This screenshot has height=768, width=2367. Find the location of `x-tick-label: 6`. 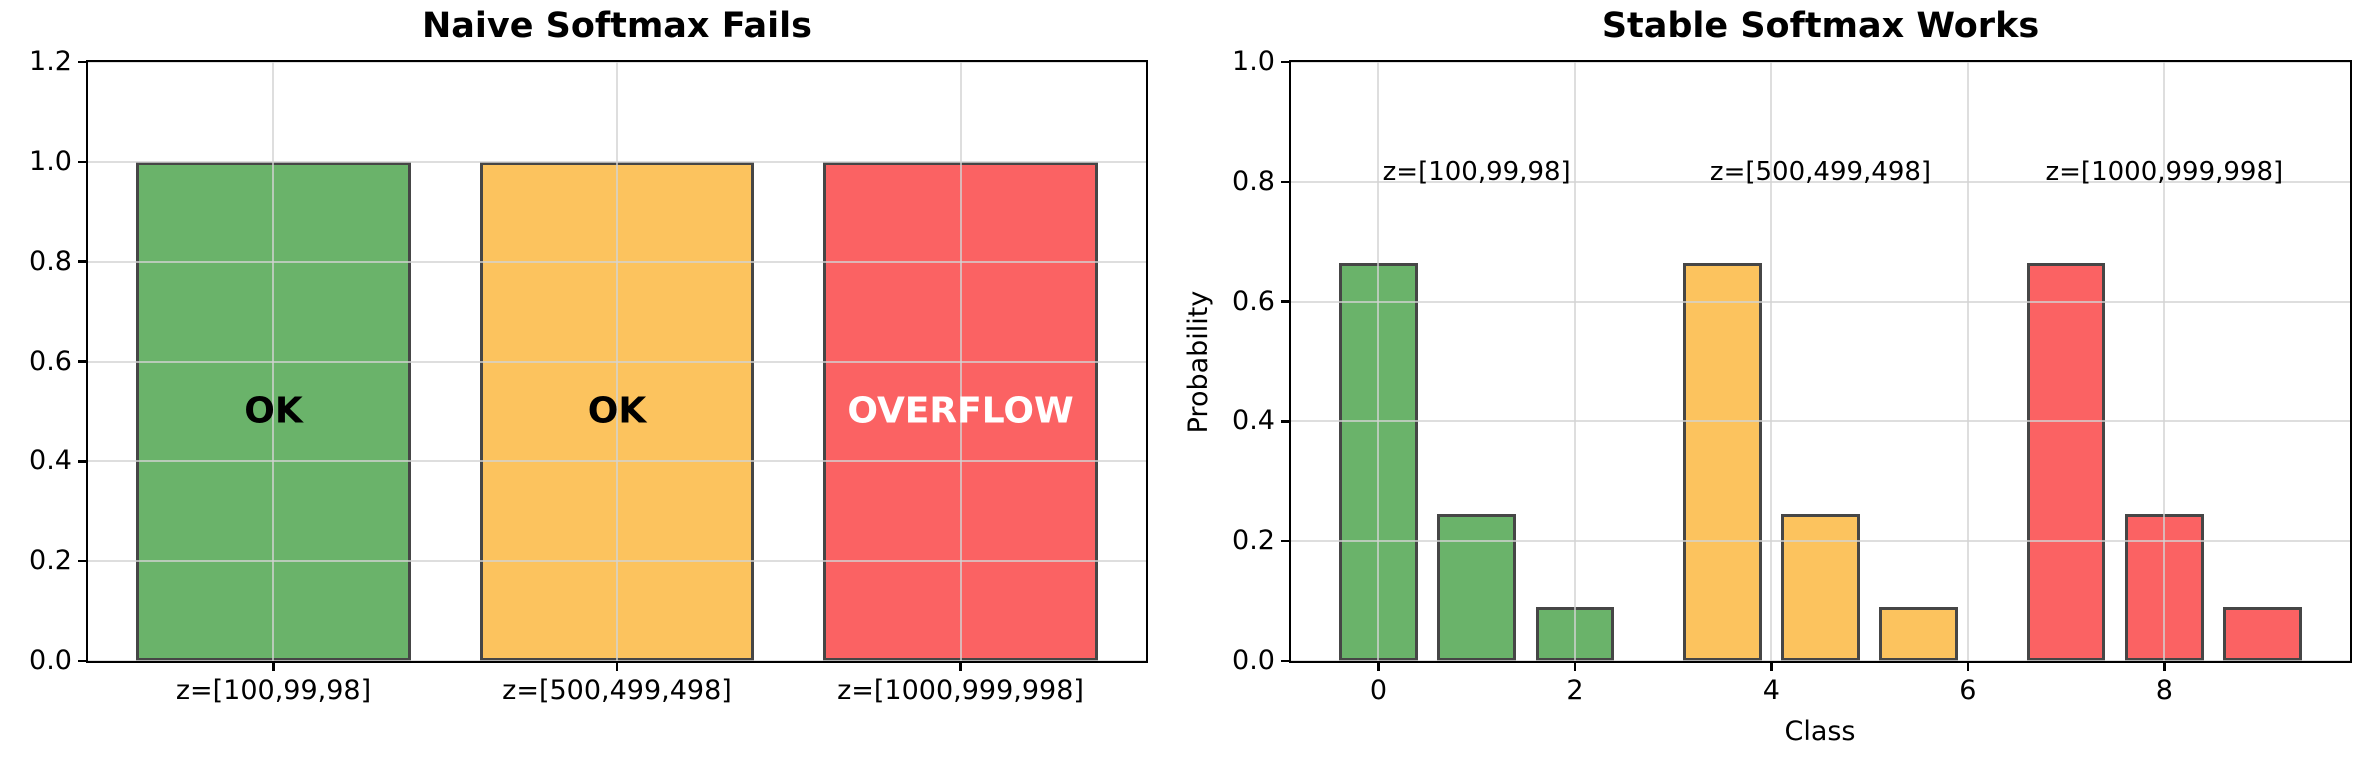

x-tick-label: 6 is located at coordinates (1968, 690).